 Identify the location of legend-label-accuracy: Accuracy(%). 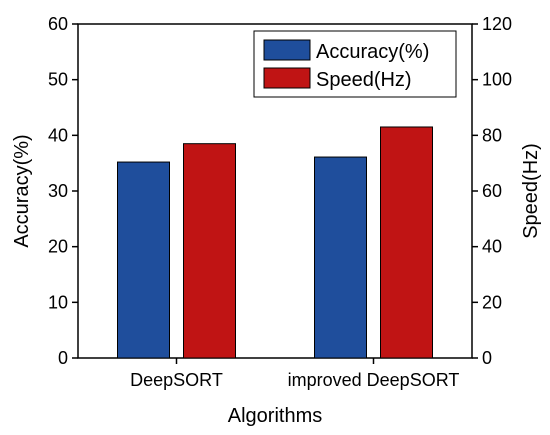
(372, 52).